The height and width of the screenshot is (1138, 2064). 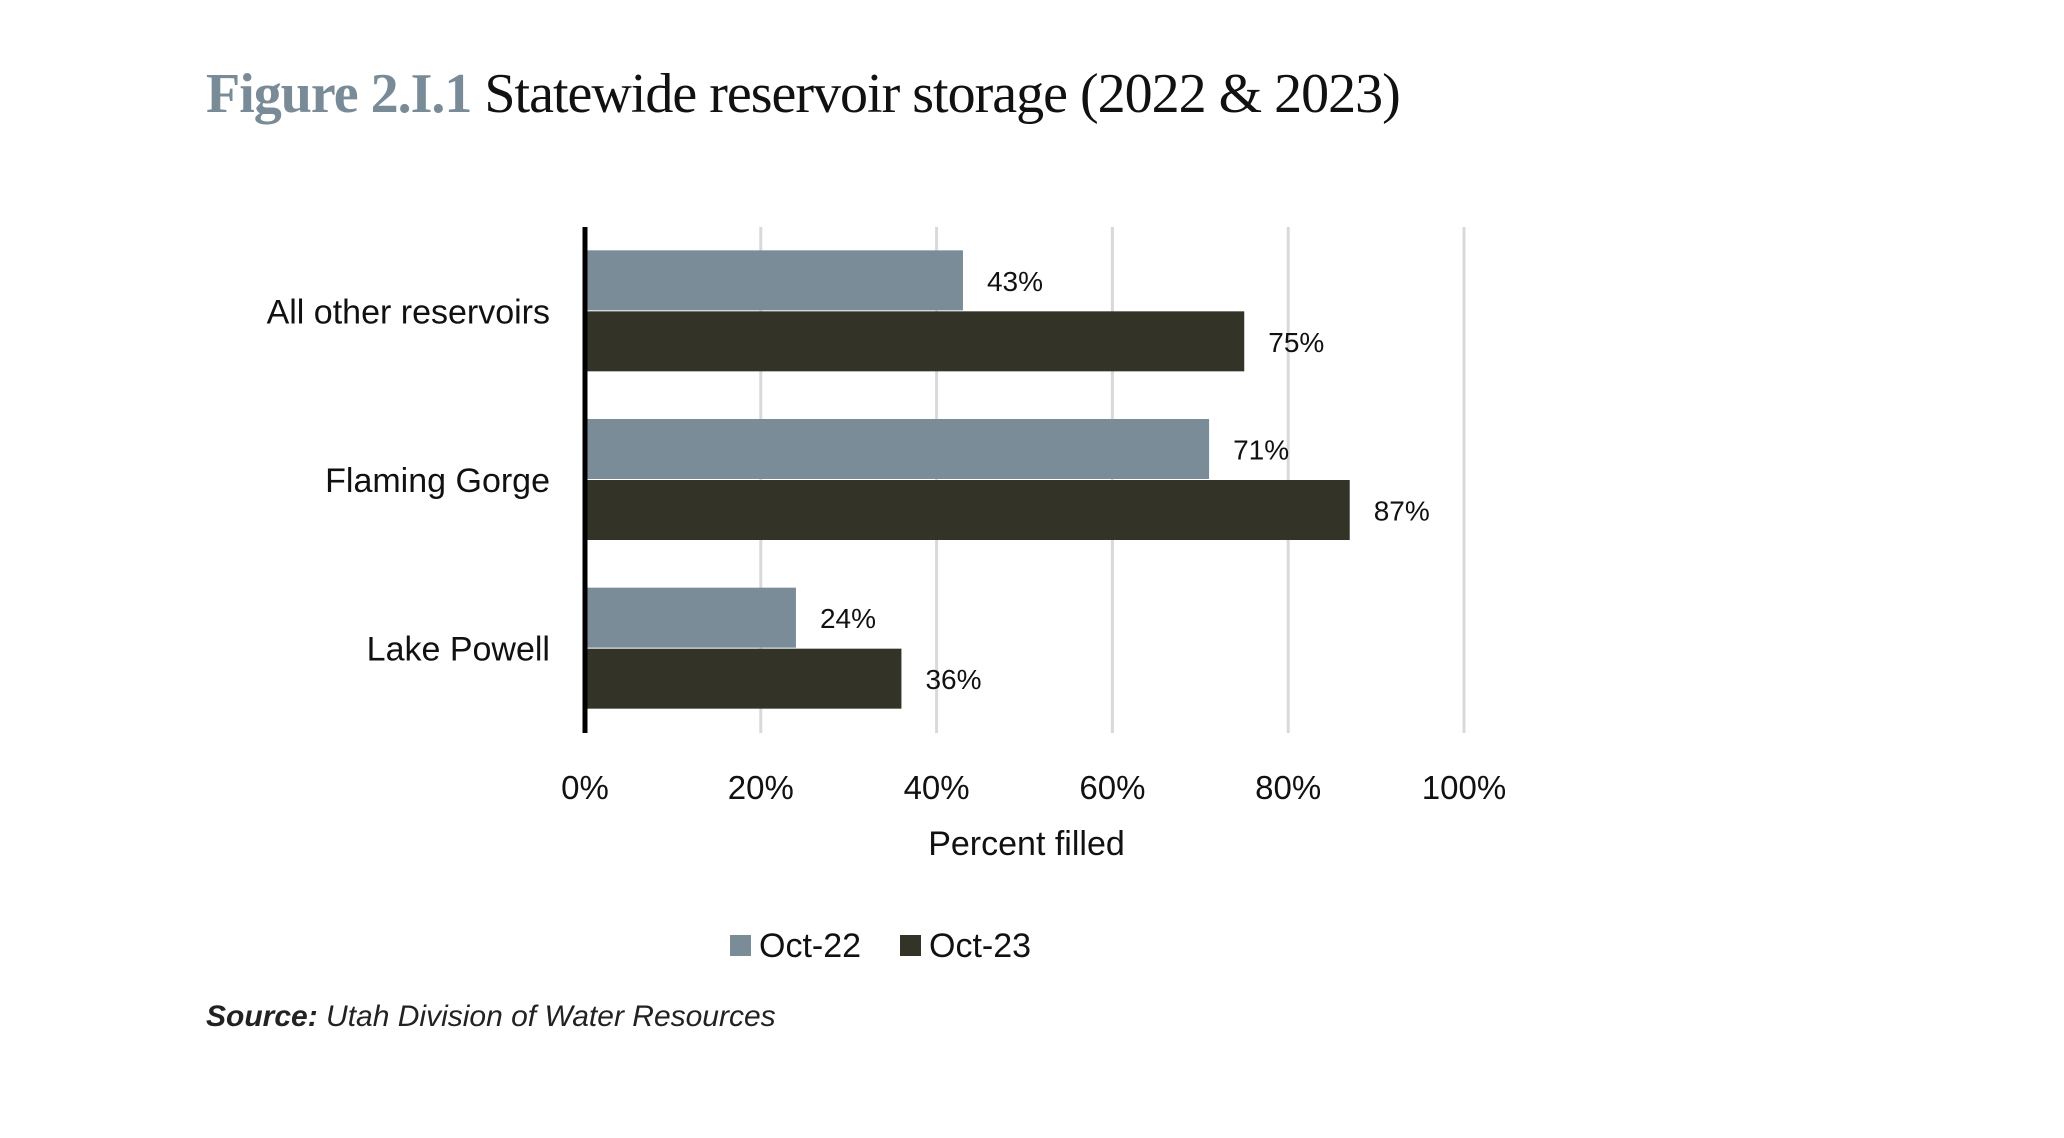 I want to click on data-label: 24%, so click(x=848, y=618).